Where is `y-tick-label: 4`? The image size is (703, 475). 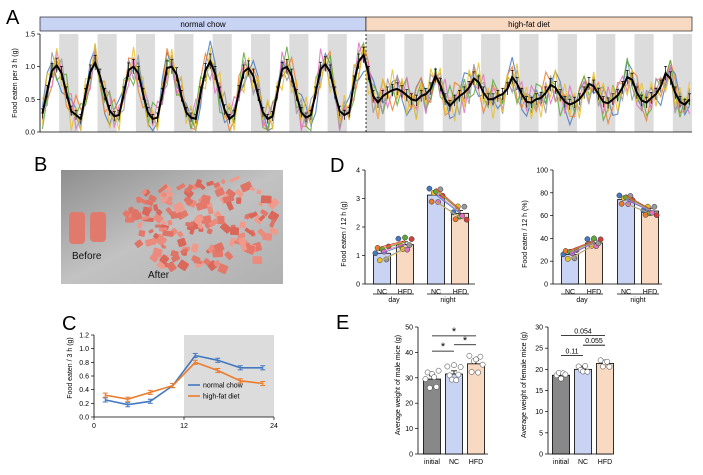
y-tick-label: 4 is located at coordinates (358, 171).